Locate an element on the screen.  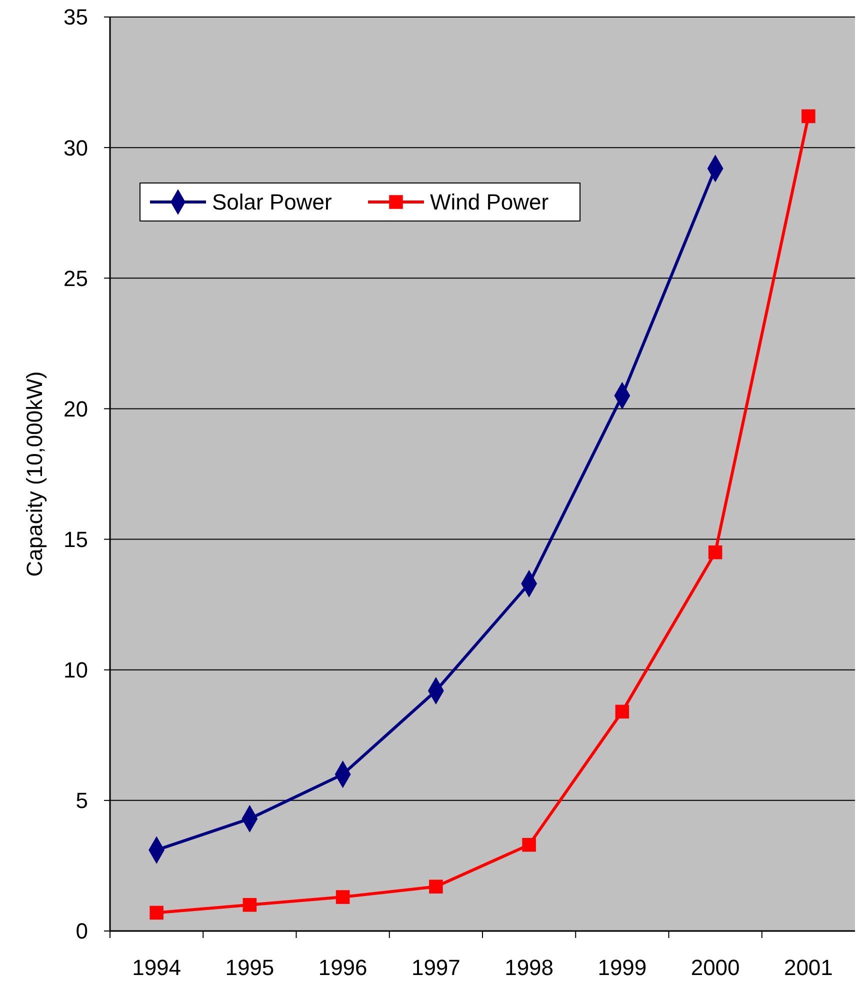
x-tick-label: 1999 is located at coordinates (622, 967).